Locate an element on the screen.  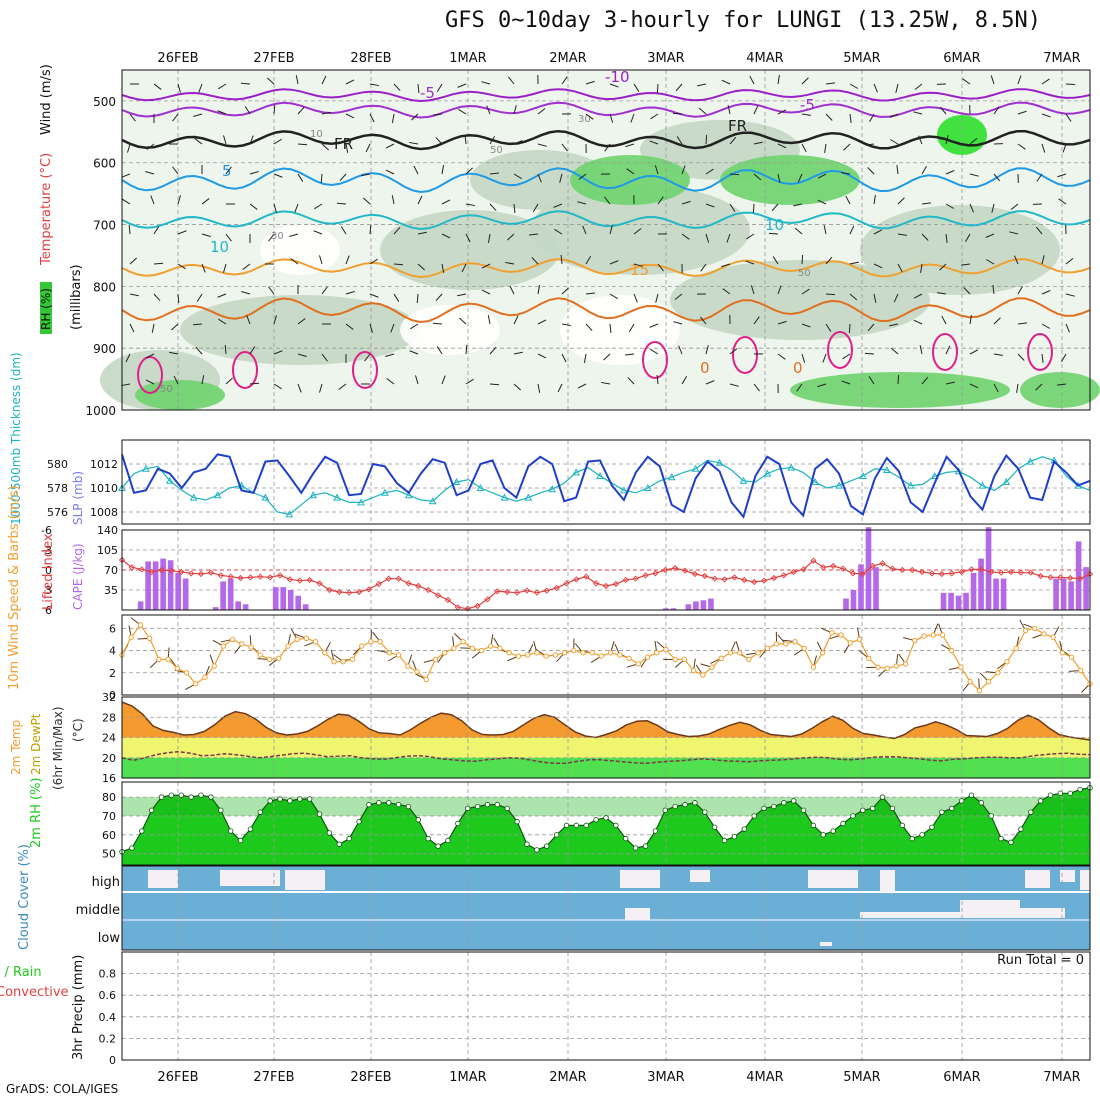
temp-contour-label: 0 is located at coordinates (705, 368).